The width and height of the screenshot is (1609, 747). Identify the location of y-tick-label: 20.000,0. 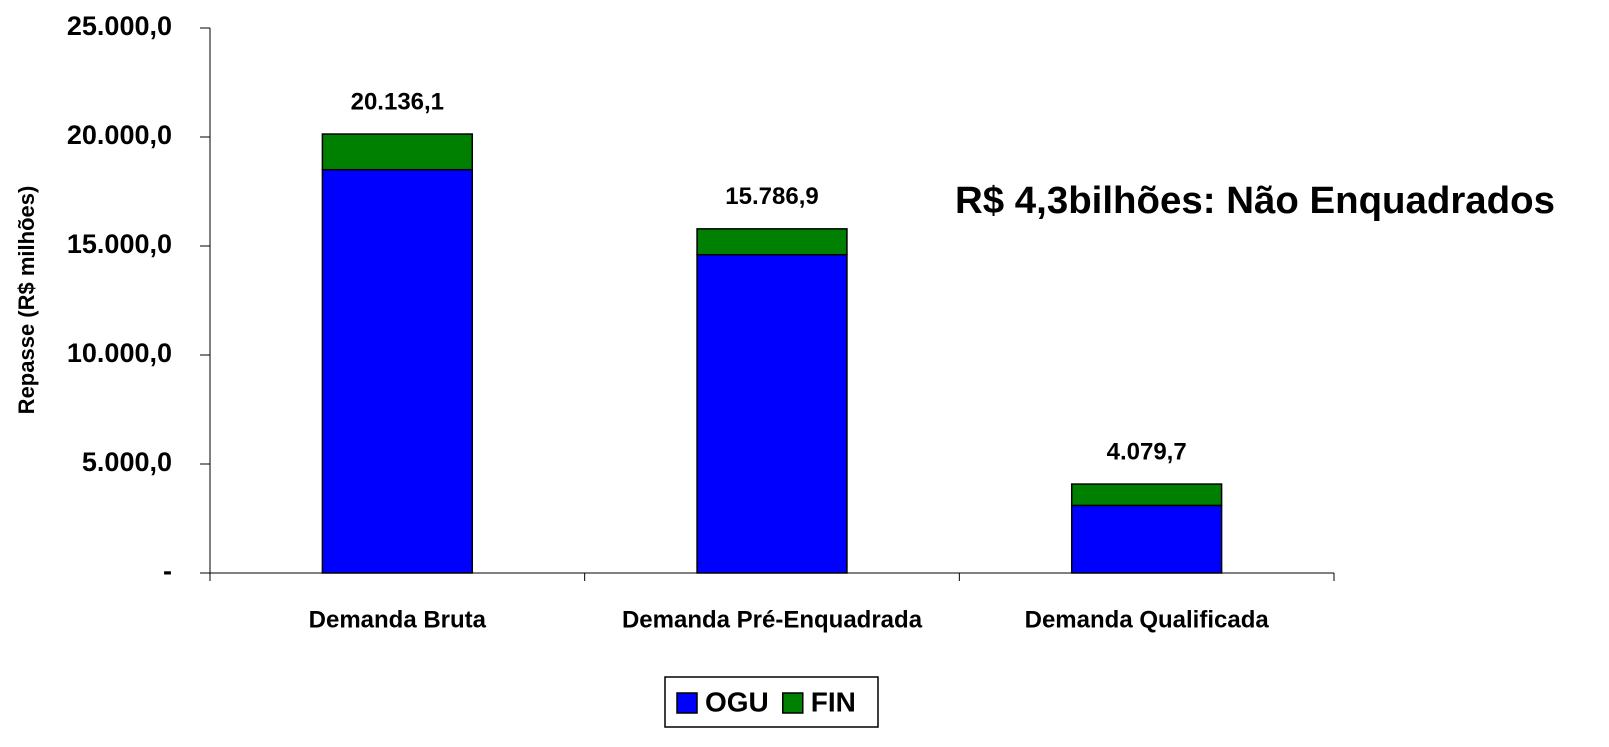
(119, 135).